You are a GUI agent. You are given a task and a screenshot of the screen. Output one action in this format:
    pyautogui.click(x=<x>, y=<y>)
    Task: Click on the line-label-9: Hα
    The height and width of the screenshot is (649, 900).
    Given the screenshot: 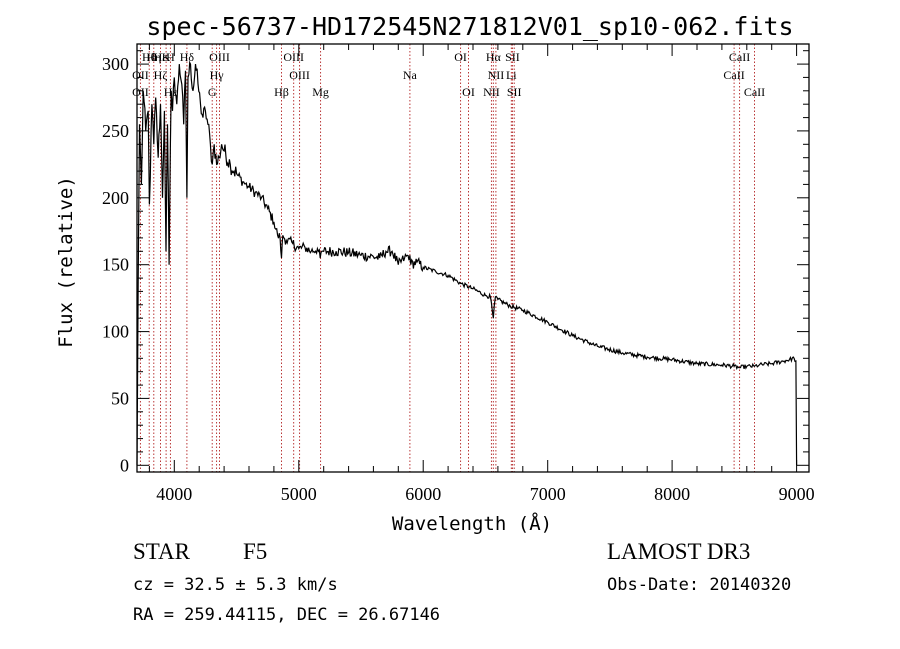 What is the action you would take?
    pyautogui.click(x=494, y=57)
    